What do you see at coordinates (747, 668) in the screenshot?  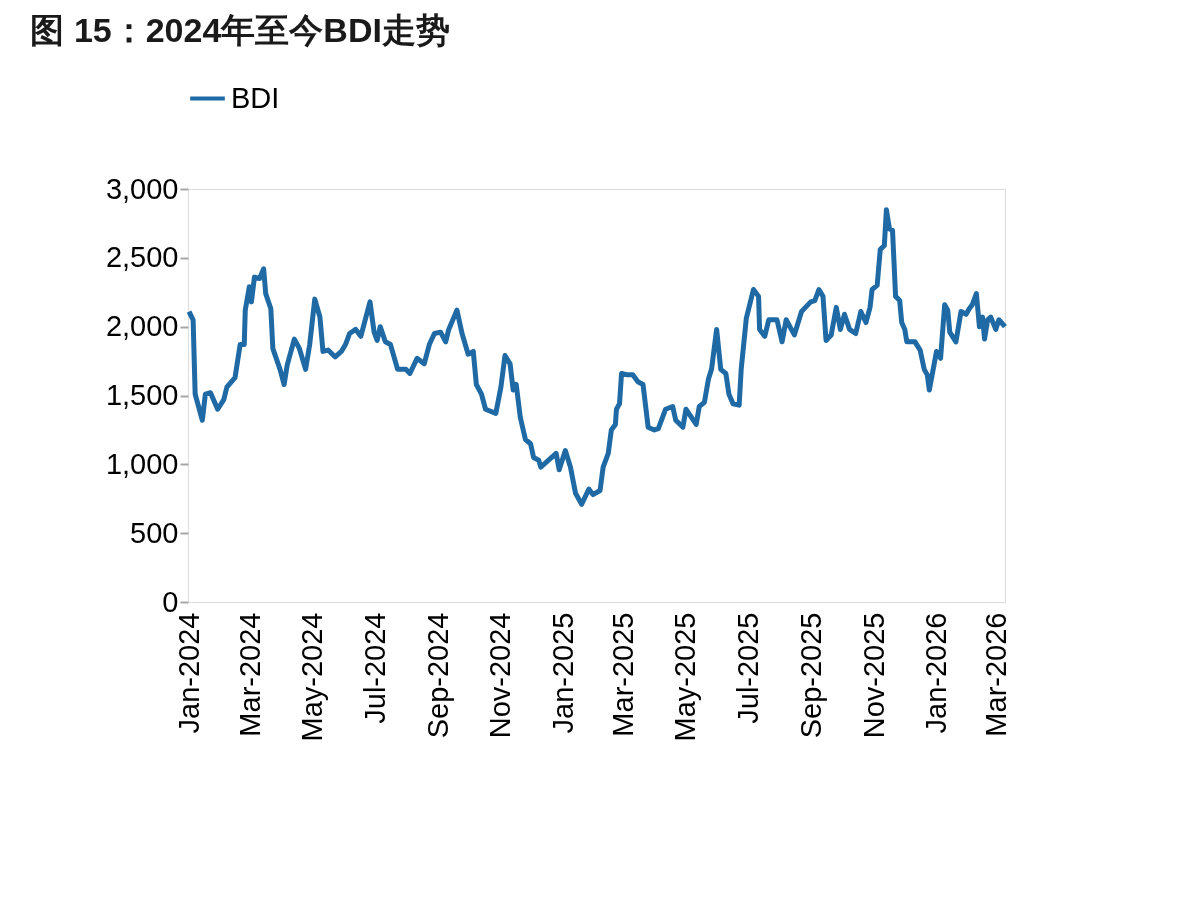 I see `x-tick-label: Jul-2025` at bounding box center [747, 668].